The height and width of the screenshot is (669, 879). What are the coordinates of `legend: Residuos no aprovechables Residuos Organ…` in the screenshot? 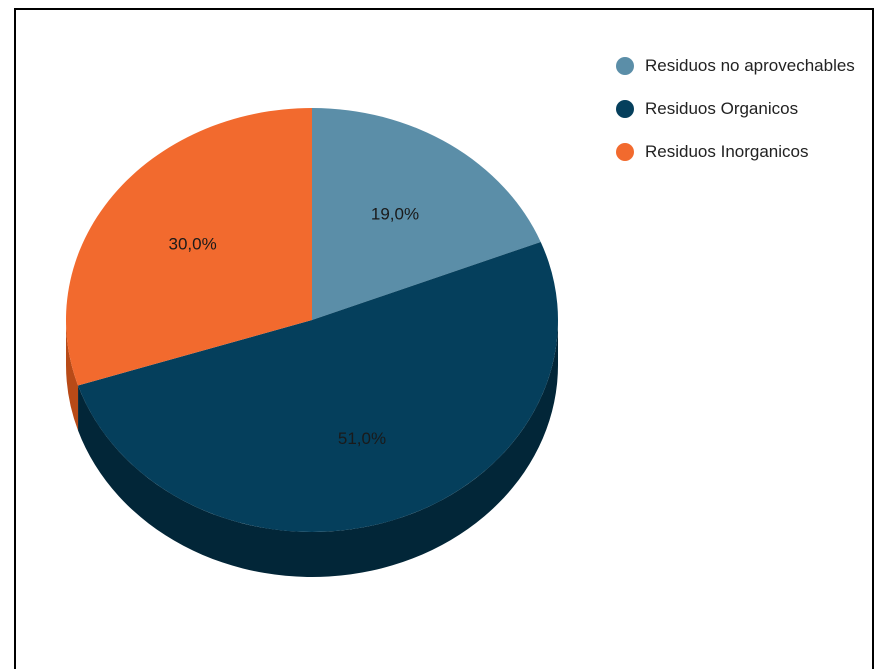 It's located at (735, 108).